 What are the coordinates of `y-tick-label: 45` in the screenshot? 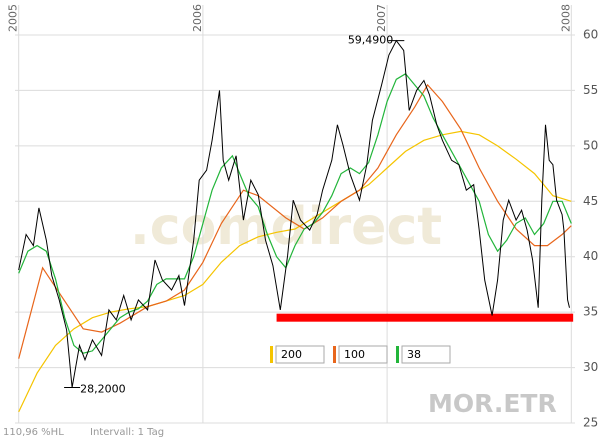 It's located at (590, 201).